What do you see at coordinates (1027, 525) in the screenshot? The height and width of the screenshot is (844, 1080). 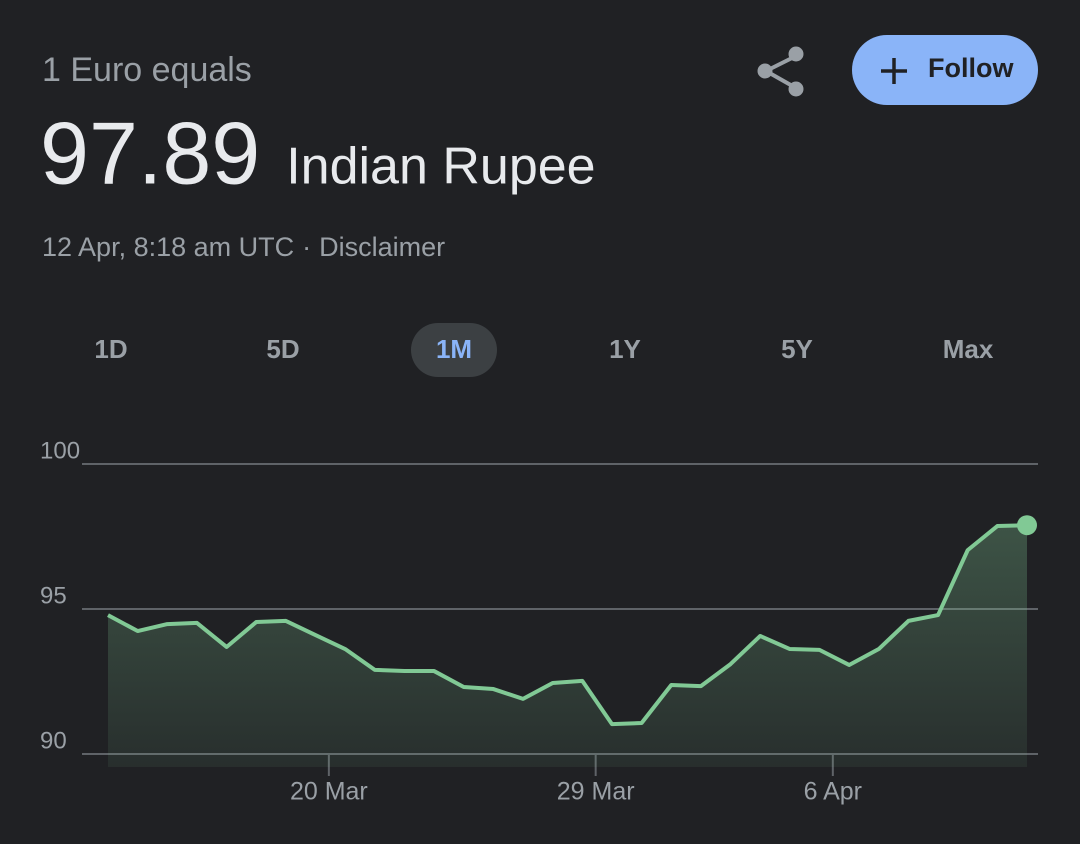 I see `last-point` at bounding box center [1027, 525].